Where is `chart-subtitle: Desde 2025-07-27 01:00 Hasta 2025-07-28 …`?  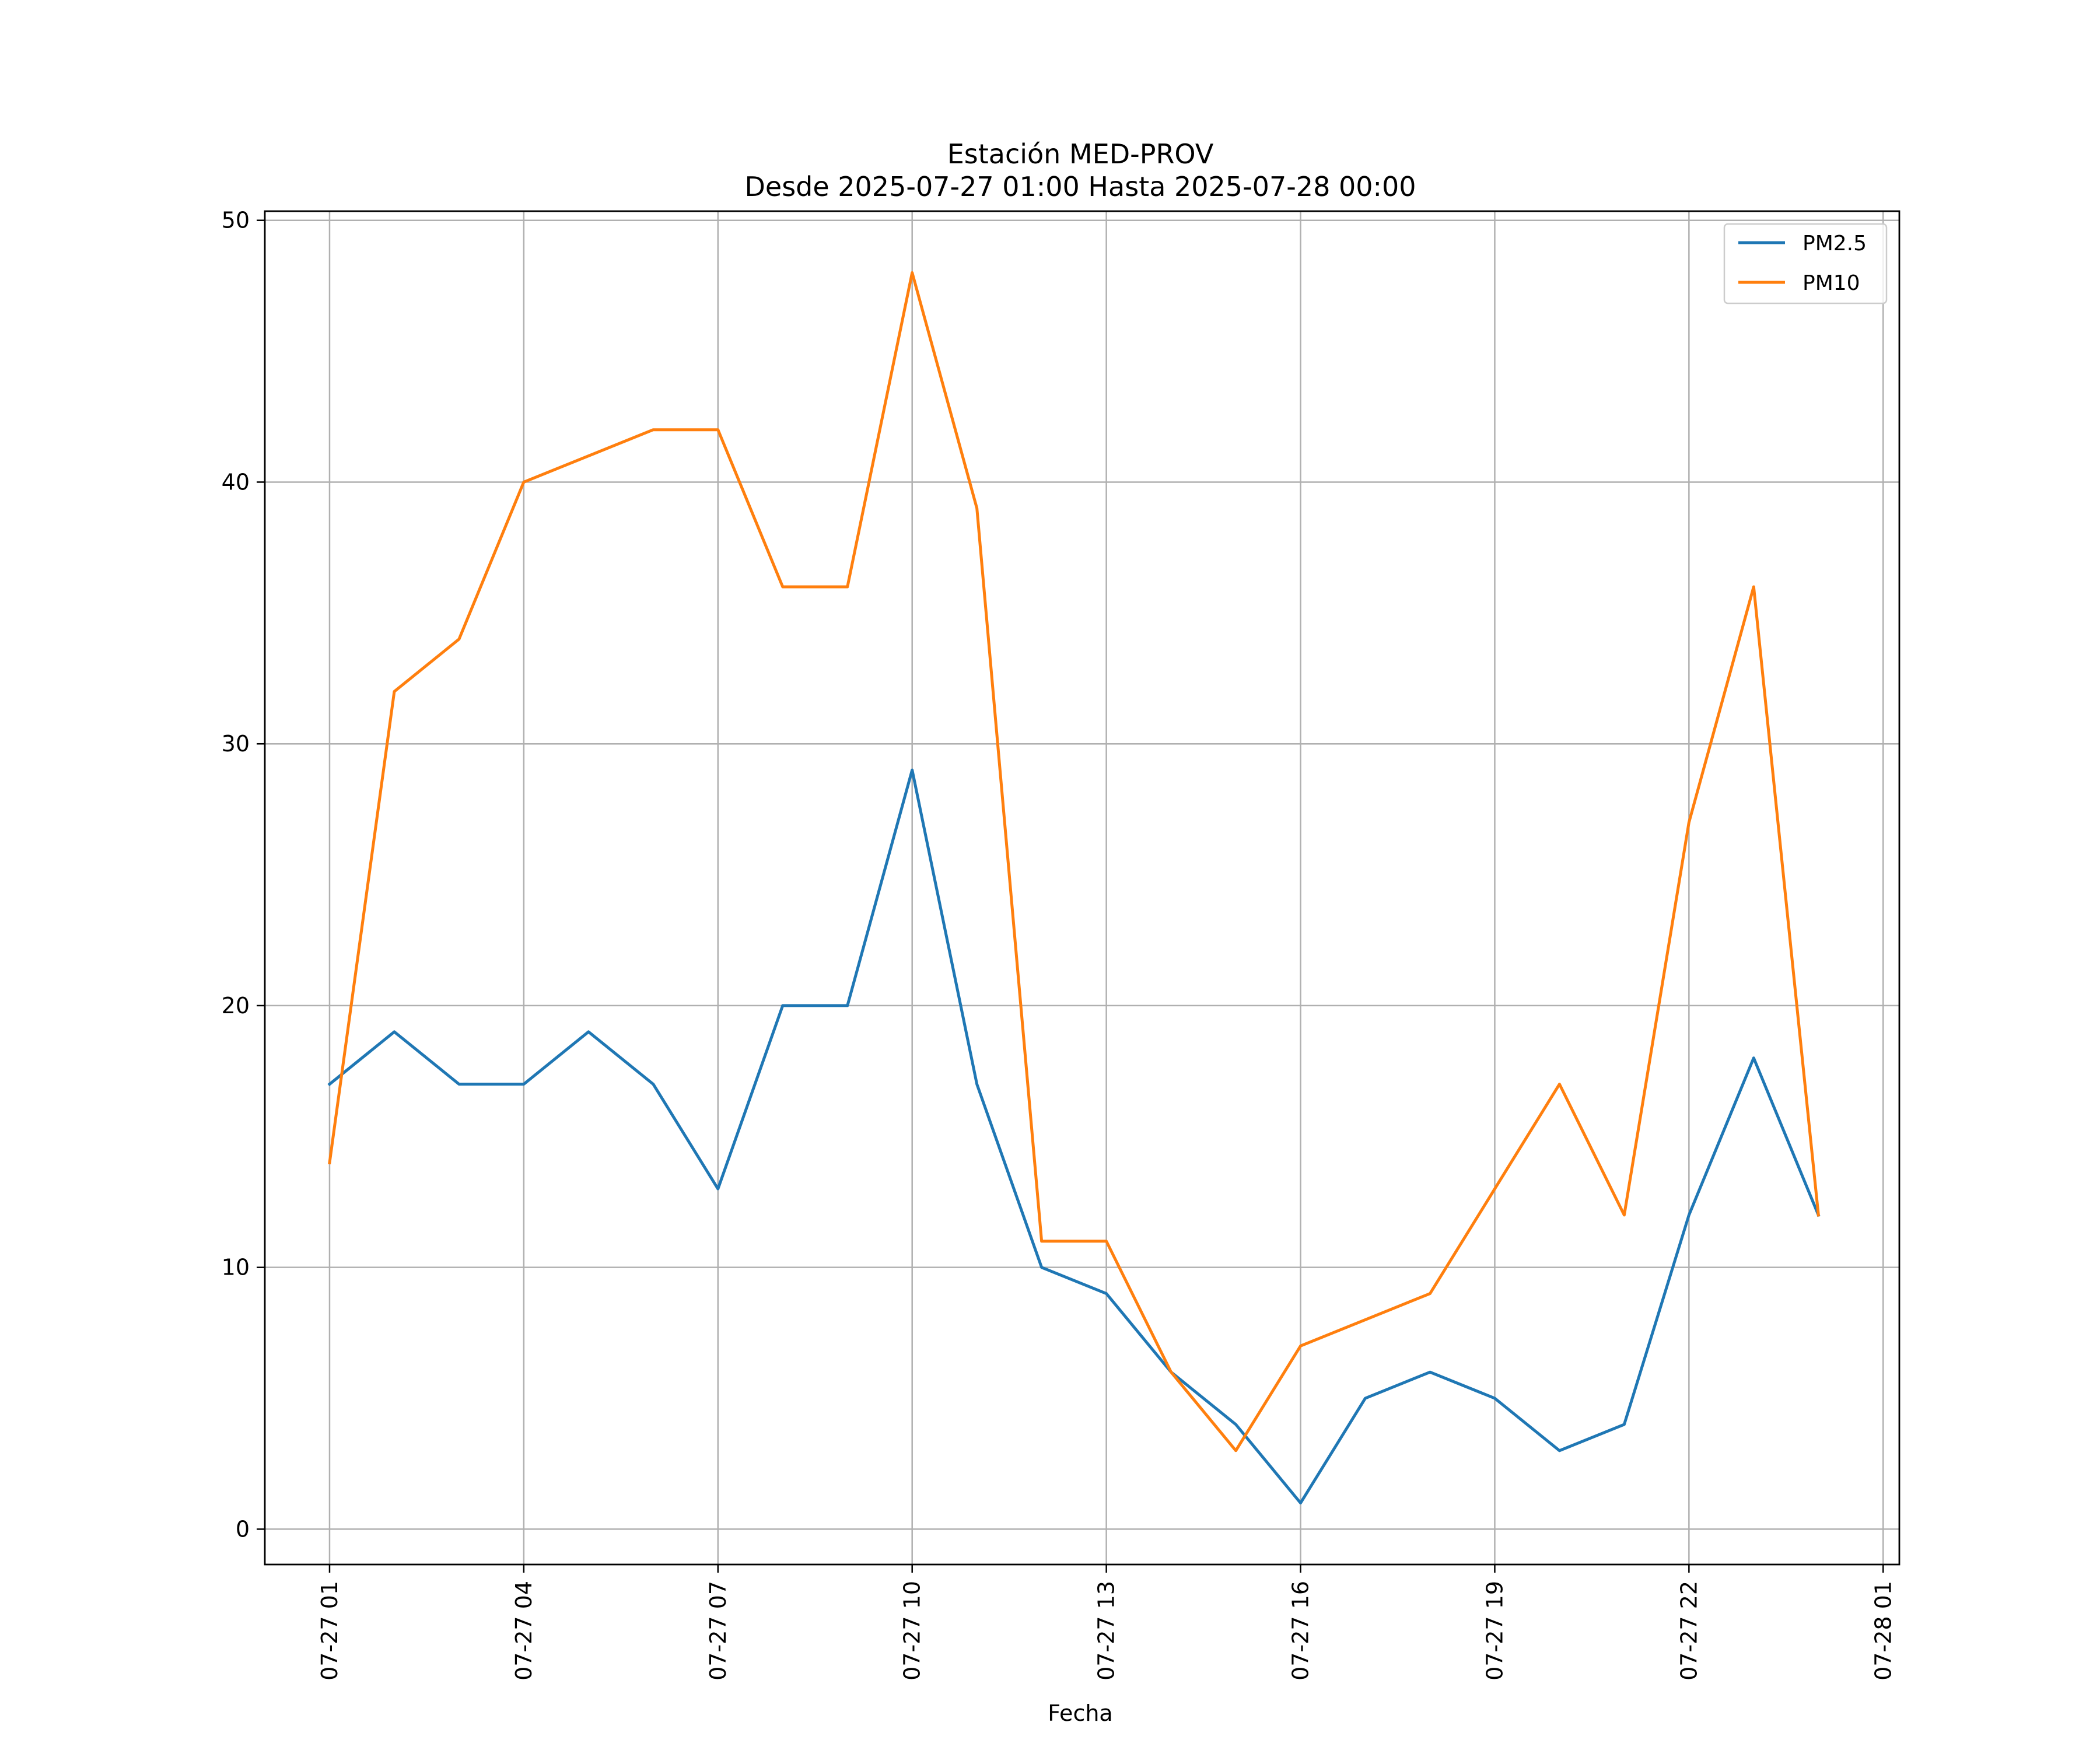
chart-subtitle: Desde 2025-07-27 01:00 Hasta 2025-07-28 … is located at coordinates (1080, 187).